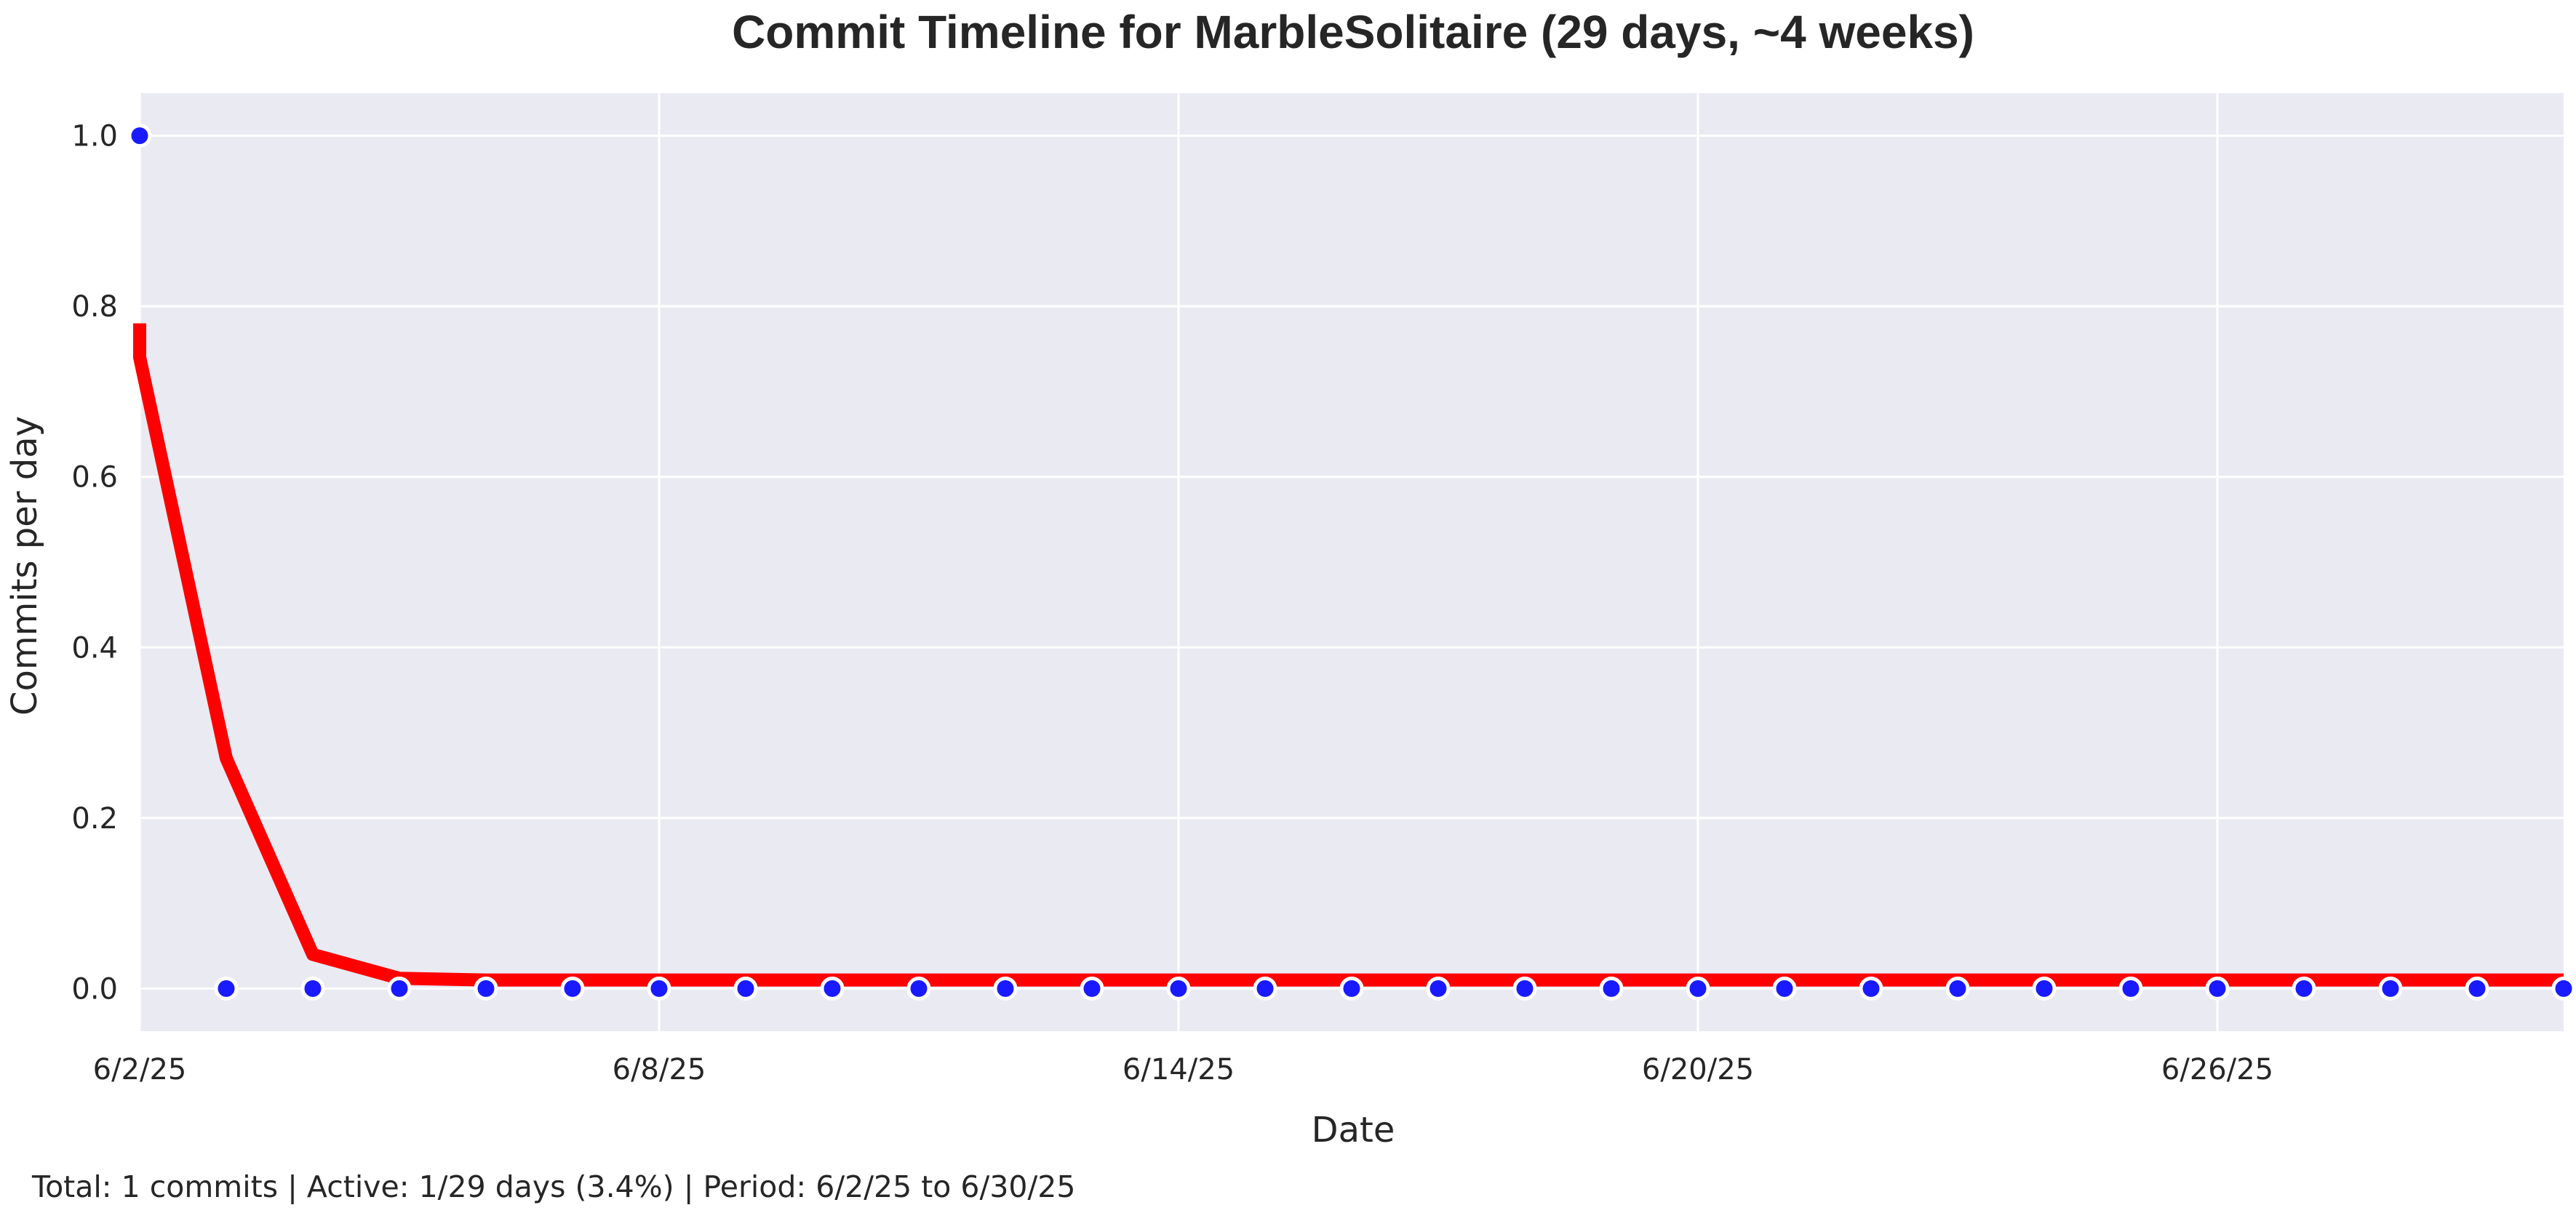  What do you see at coordinates (1698, 1069) in the screenshot?
I see `x-tick-label: 6/20/25` at bounding box center [1698, 1069].